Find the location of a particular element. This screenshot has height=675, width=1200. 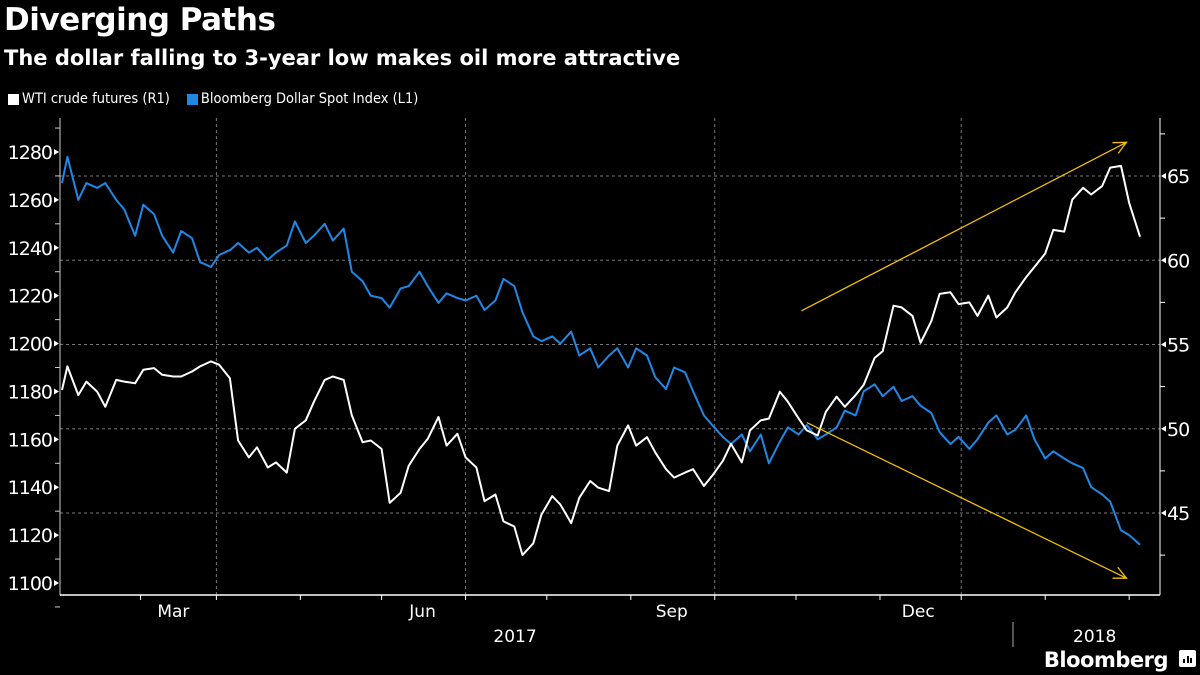

x-tick-label-sep: Sep is located at coordinates (672, 612).